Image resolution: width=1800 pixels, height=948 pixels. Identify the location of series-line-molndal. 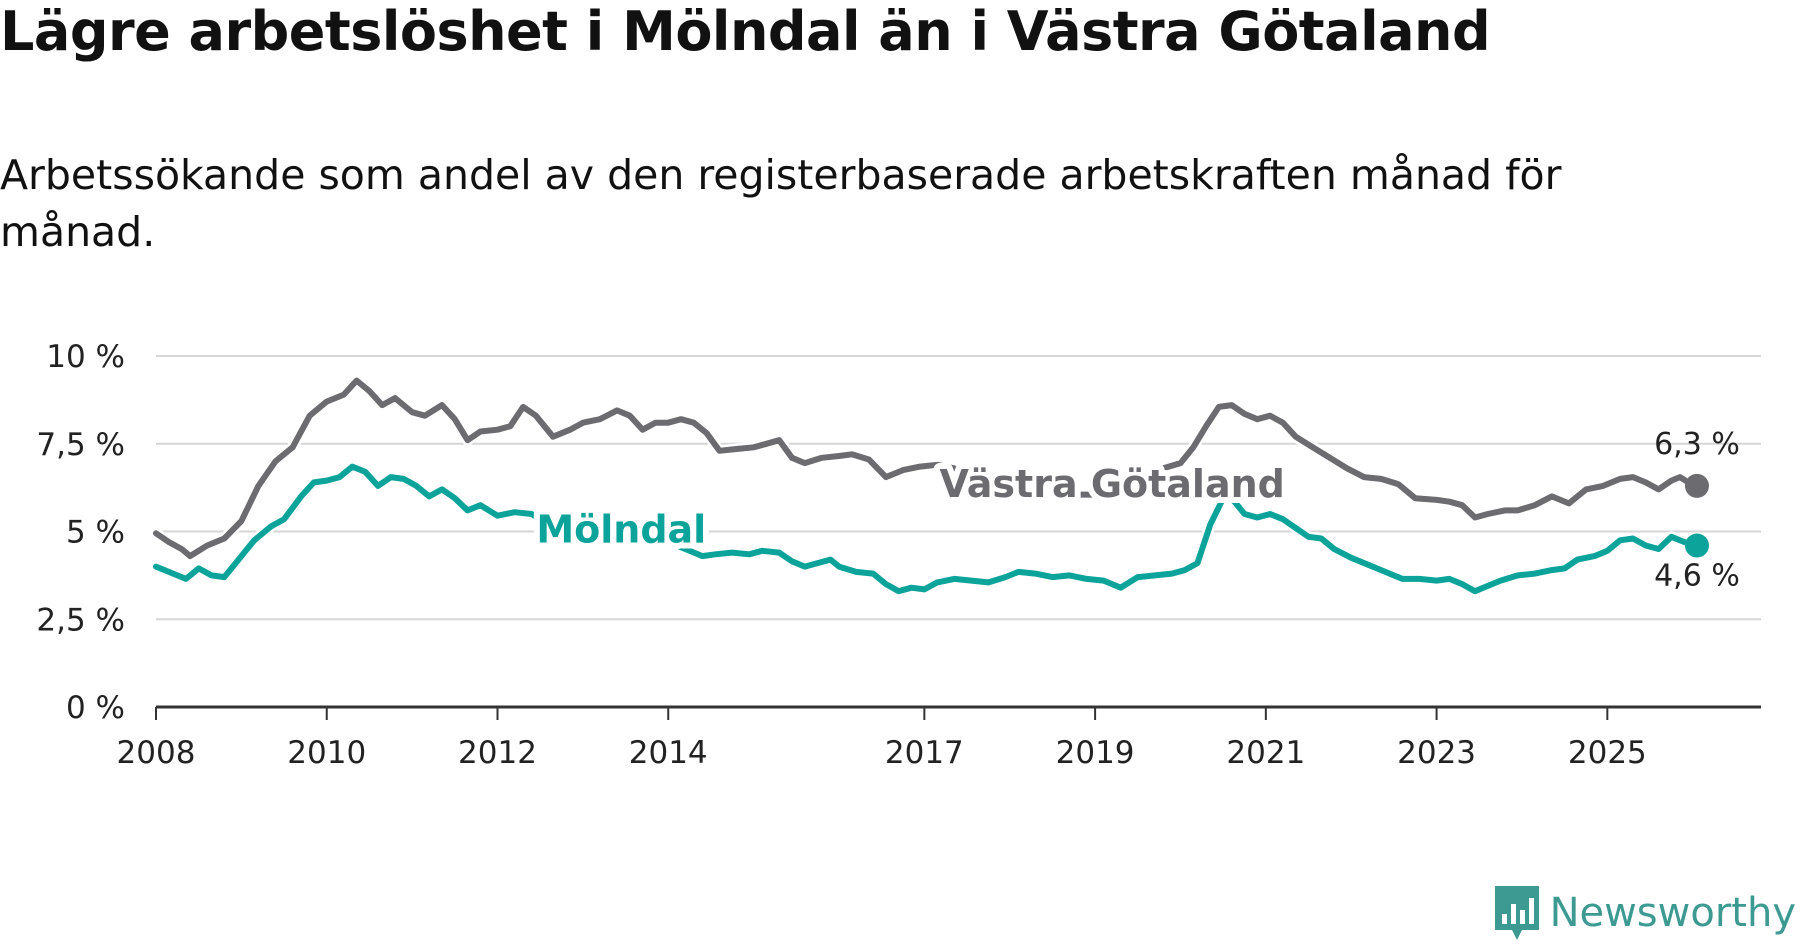
(926, 529).